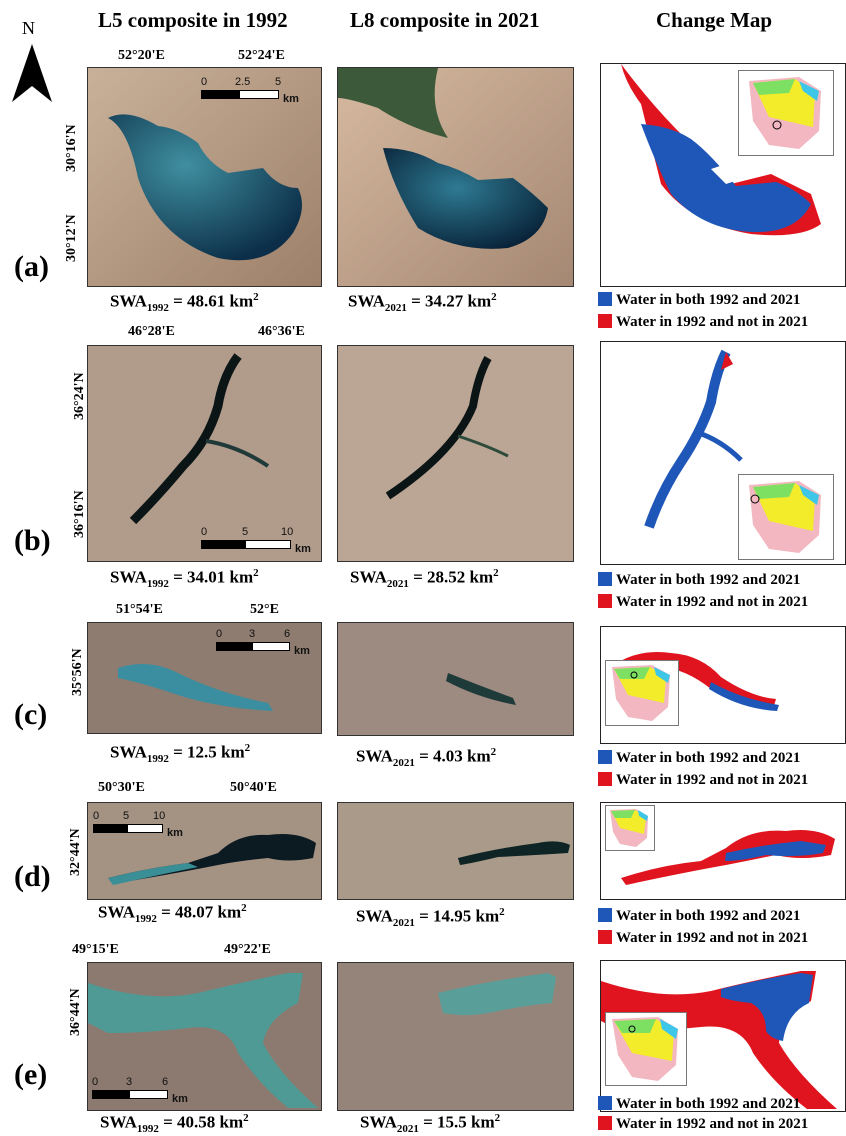 This screenshot has height=1136, width=846. Describe the element at coordinates (430, 918) in the screenshot. I see `swa-2021-d: SWA2021 = 14.95 km2` at that location.